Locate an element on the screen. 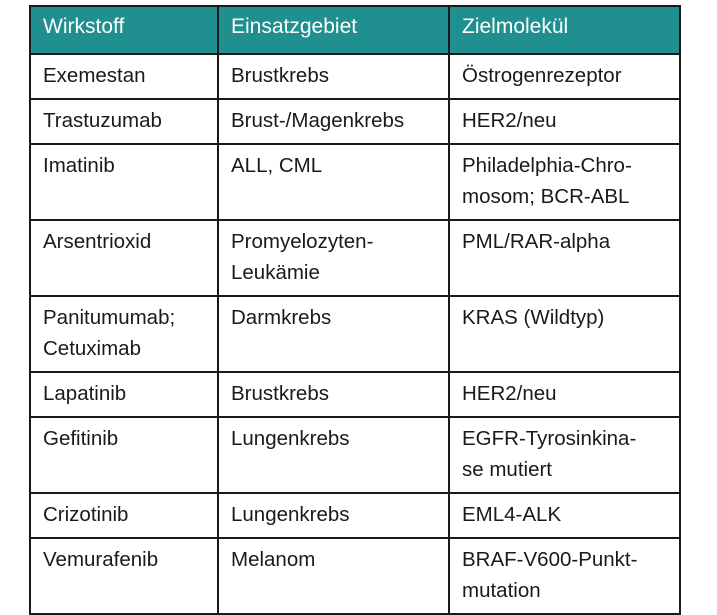 This screenshot has width=717, height=615. cell-zielmolekuel: KRAS (Wildtyp) is located at coordinates (564, 334).